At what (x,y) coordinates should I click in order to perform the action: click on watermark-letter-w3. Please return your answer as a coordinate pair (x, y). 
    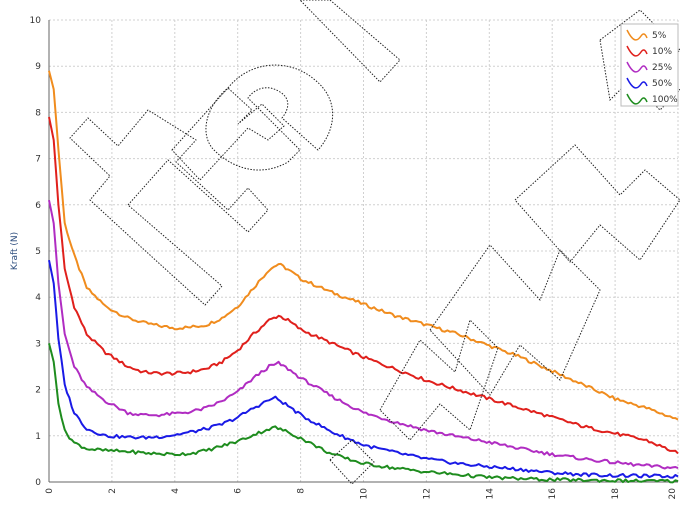
    Looking at the image, I should click on (597, 203).